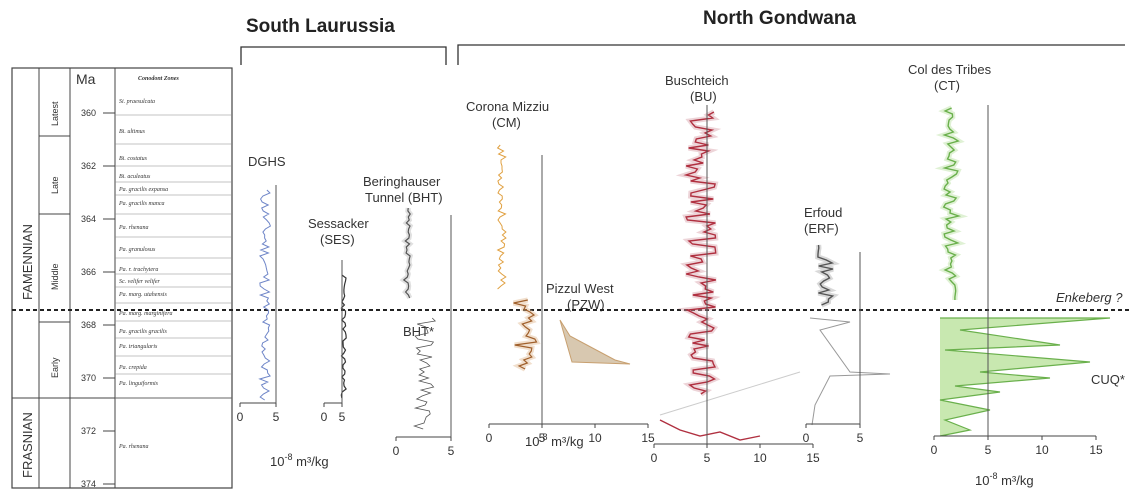 The image size is (1138, 497). I want to click on erf-curve, so click(826, 275).